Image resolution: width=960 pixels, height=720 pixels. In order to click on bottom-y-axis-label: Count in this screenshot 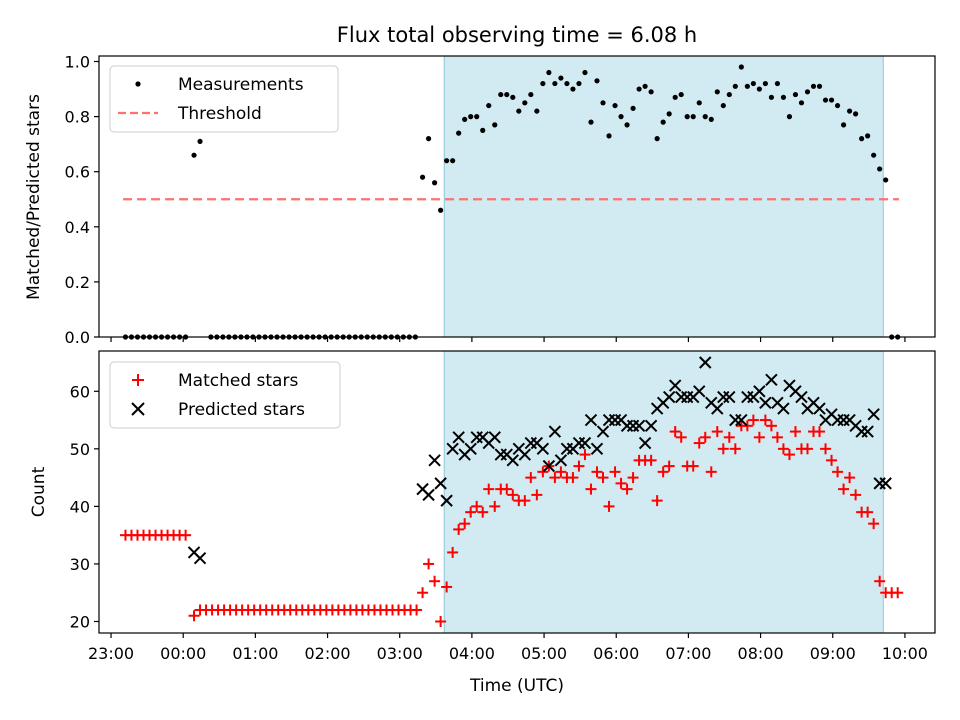, I will do `click(39, 491)`.